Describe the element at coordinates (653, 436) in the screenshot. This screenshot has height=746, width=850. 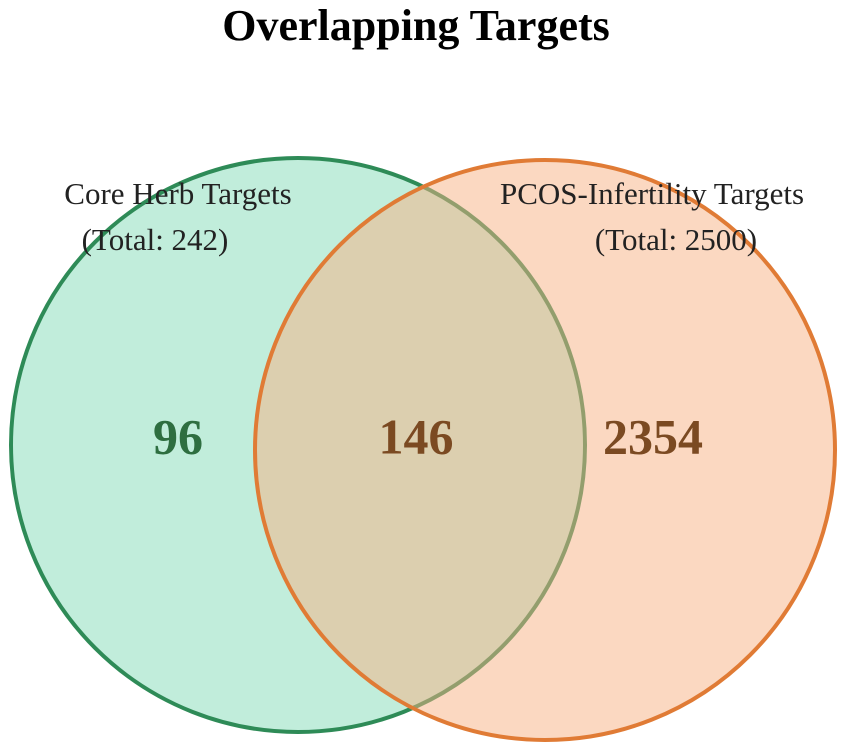
I see `region-count: 2354` at that location.